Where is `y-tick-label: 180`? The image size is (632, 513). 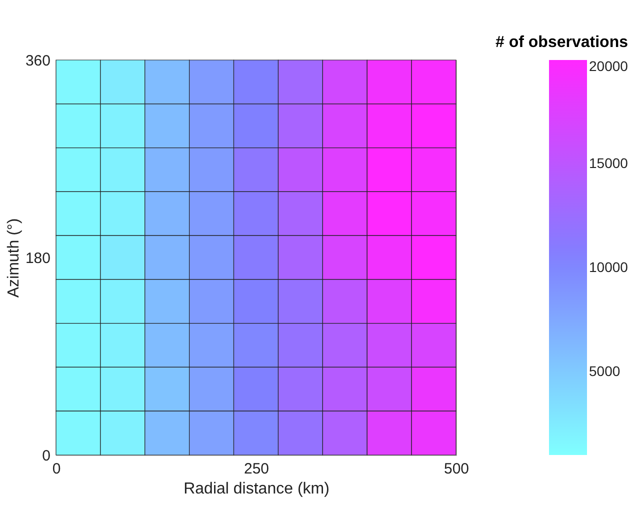
y-tick-label: 180 is located at coordinates (37, 258).